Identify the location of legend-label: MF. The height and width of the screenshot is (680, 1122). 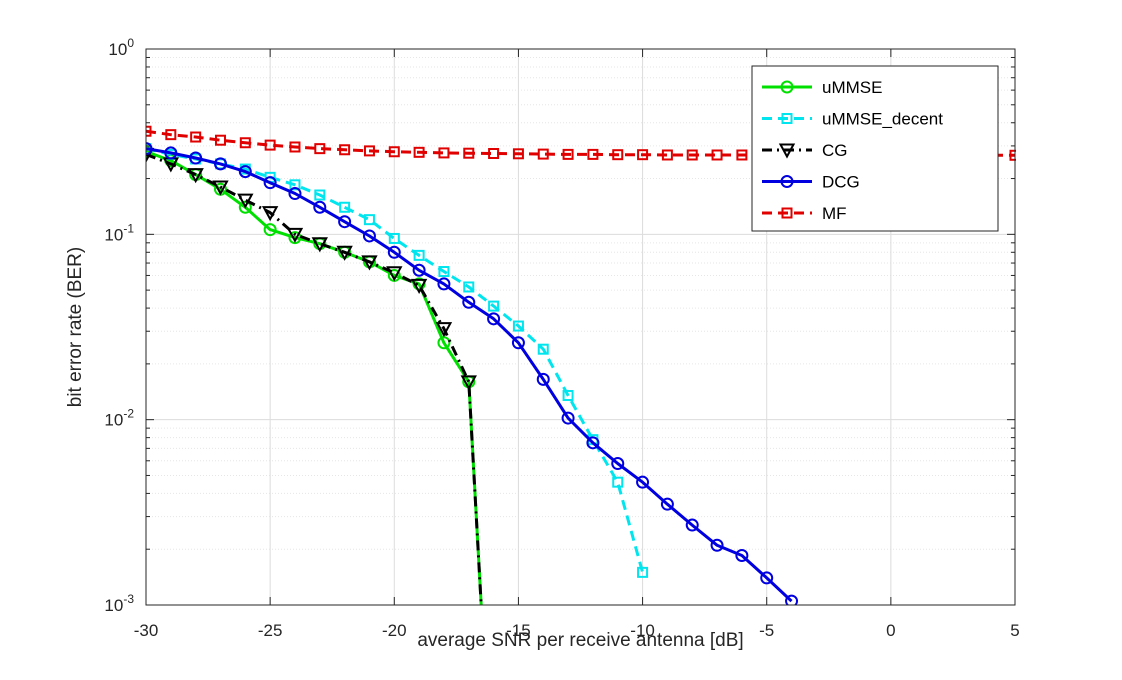
(834, 213).